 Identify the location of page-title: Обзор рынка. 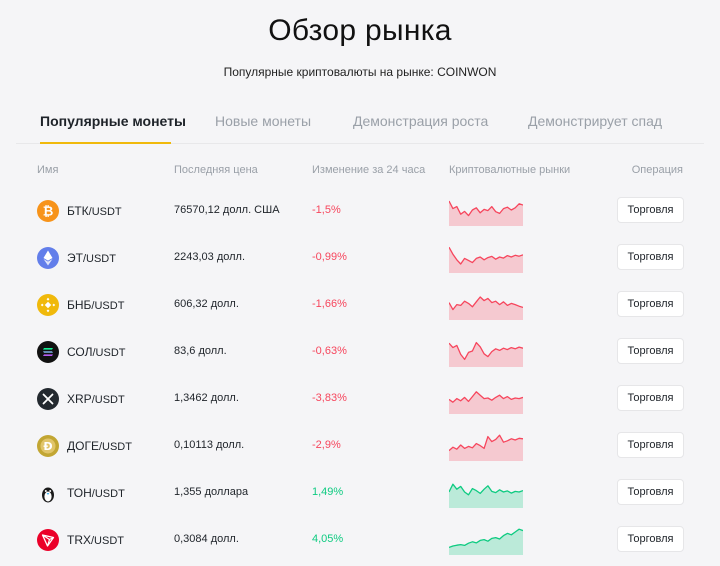
(360, 30).